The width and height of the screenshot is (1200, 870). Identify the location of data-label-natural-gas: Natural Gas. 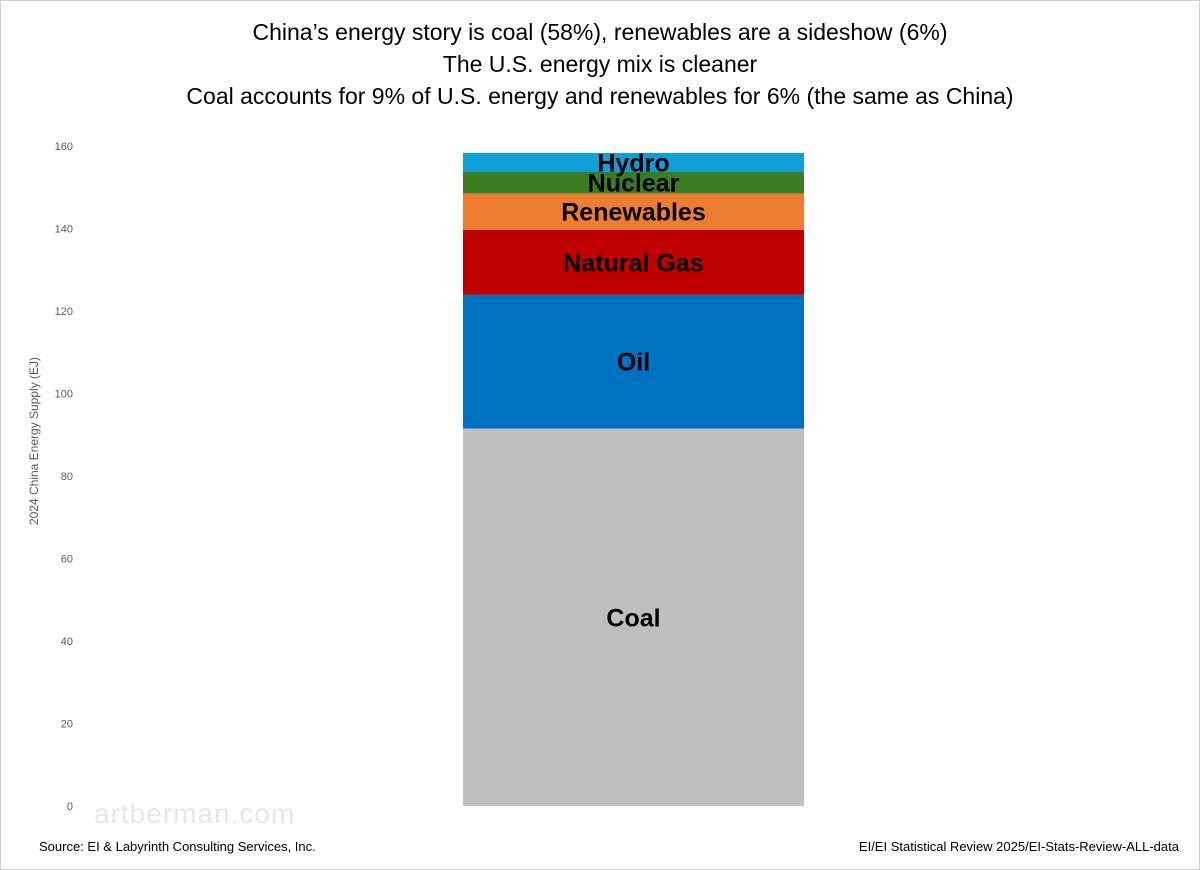
(633, 263).